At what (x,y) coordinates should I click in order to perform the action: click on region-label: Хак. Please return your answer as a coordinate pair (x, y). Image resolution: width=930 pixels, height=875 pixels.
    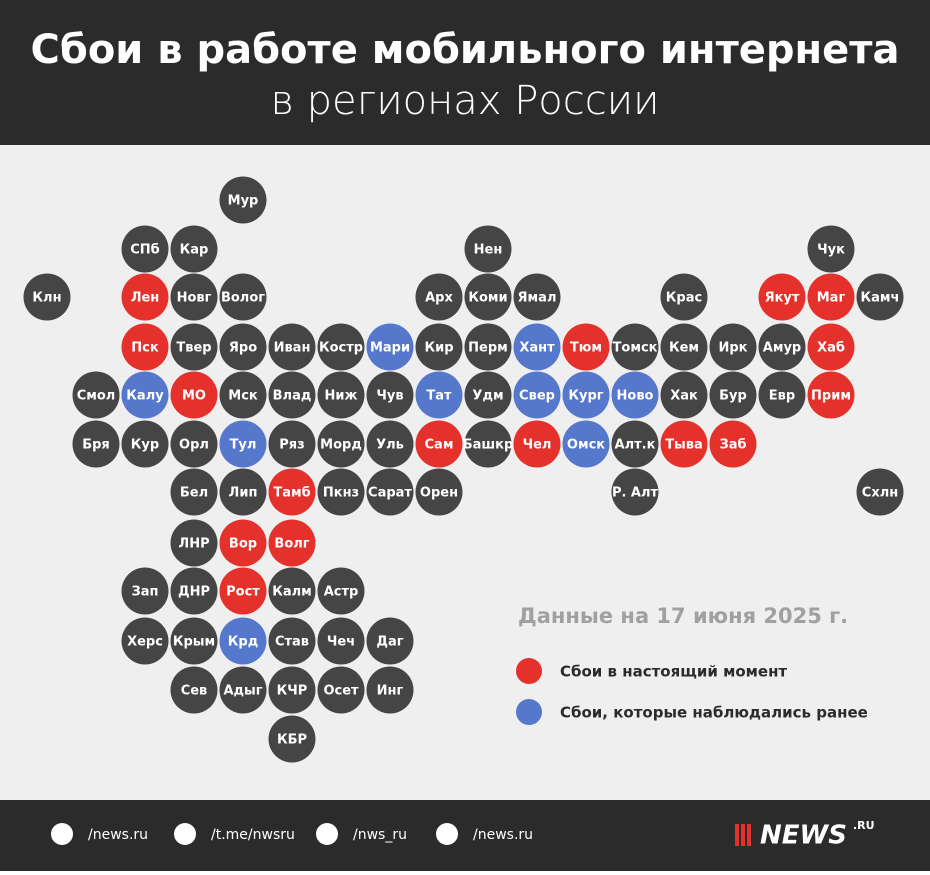
    Looking at the image, I should click on (684, 396).